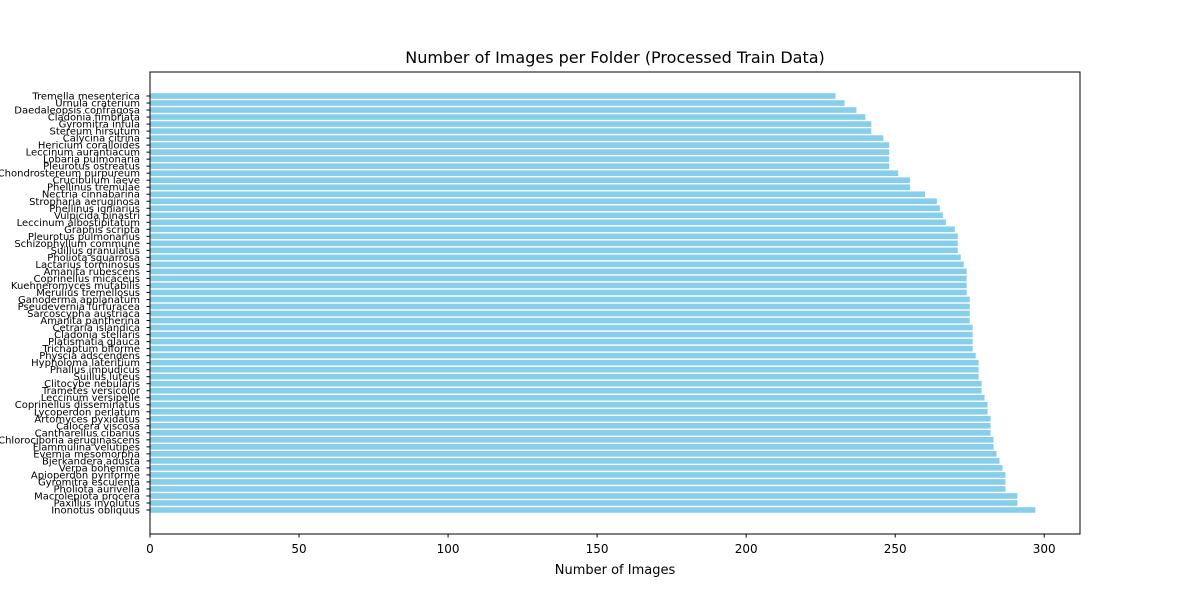 The height and width of the screenshot is (604, 1200). I want to click on y-tick-label: Kuehneromyces mutabilis, so click(75, 286).